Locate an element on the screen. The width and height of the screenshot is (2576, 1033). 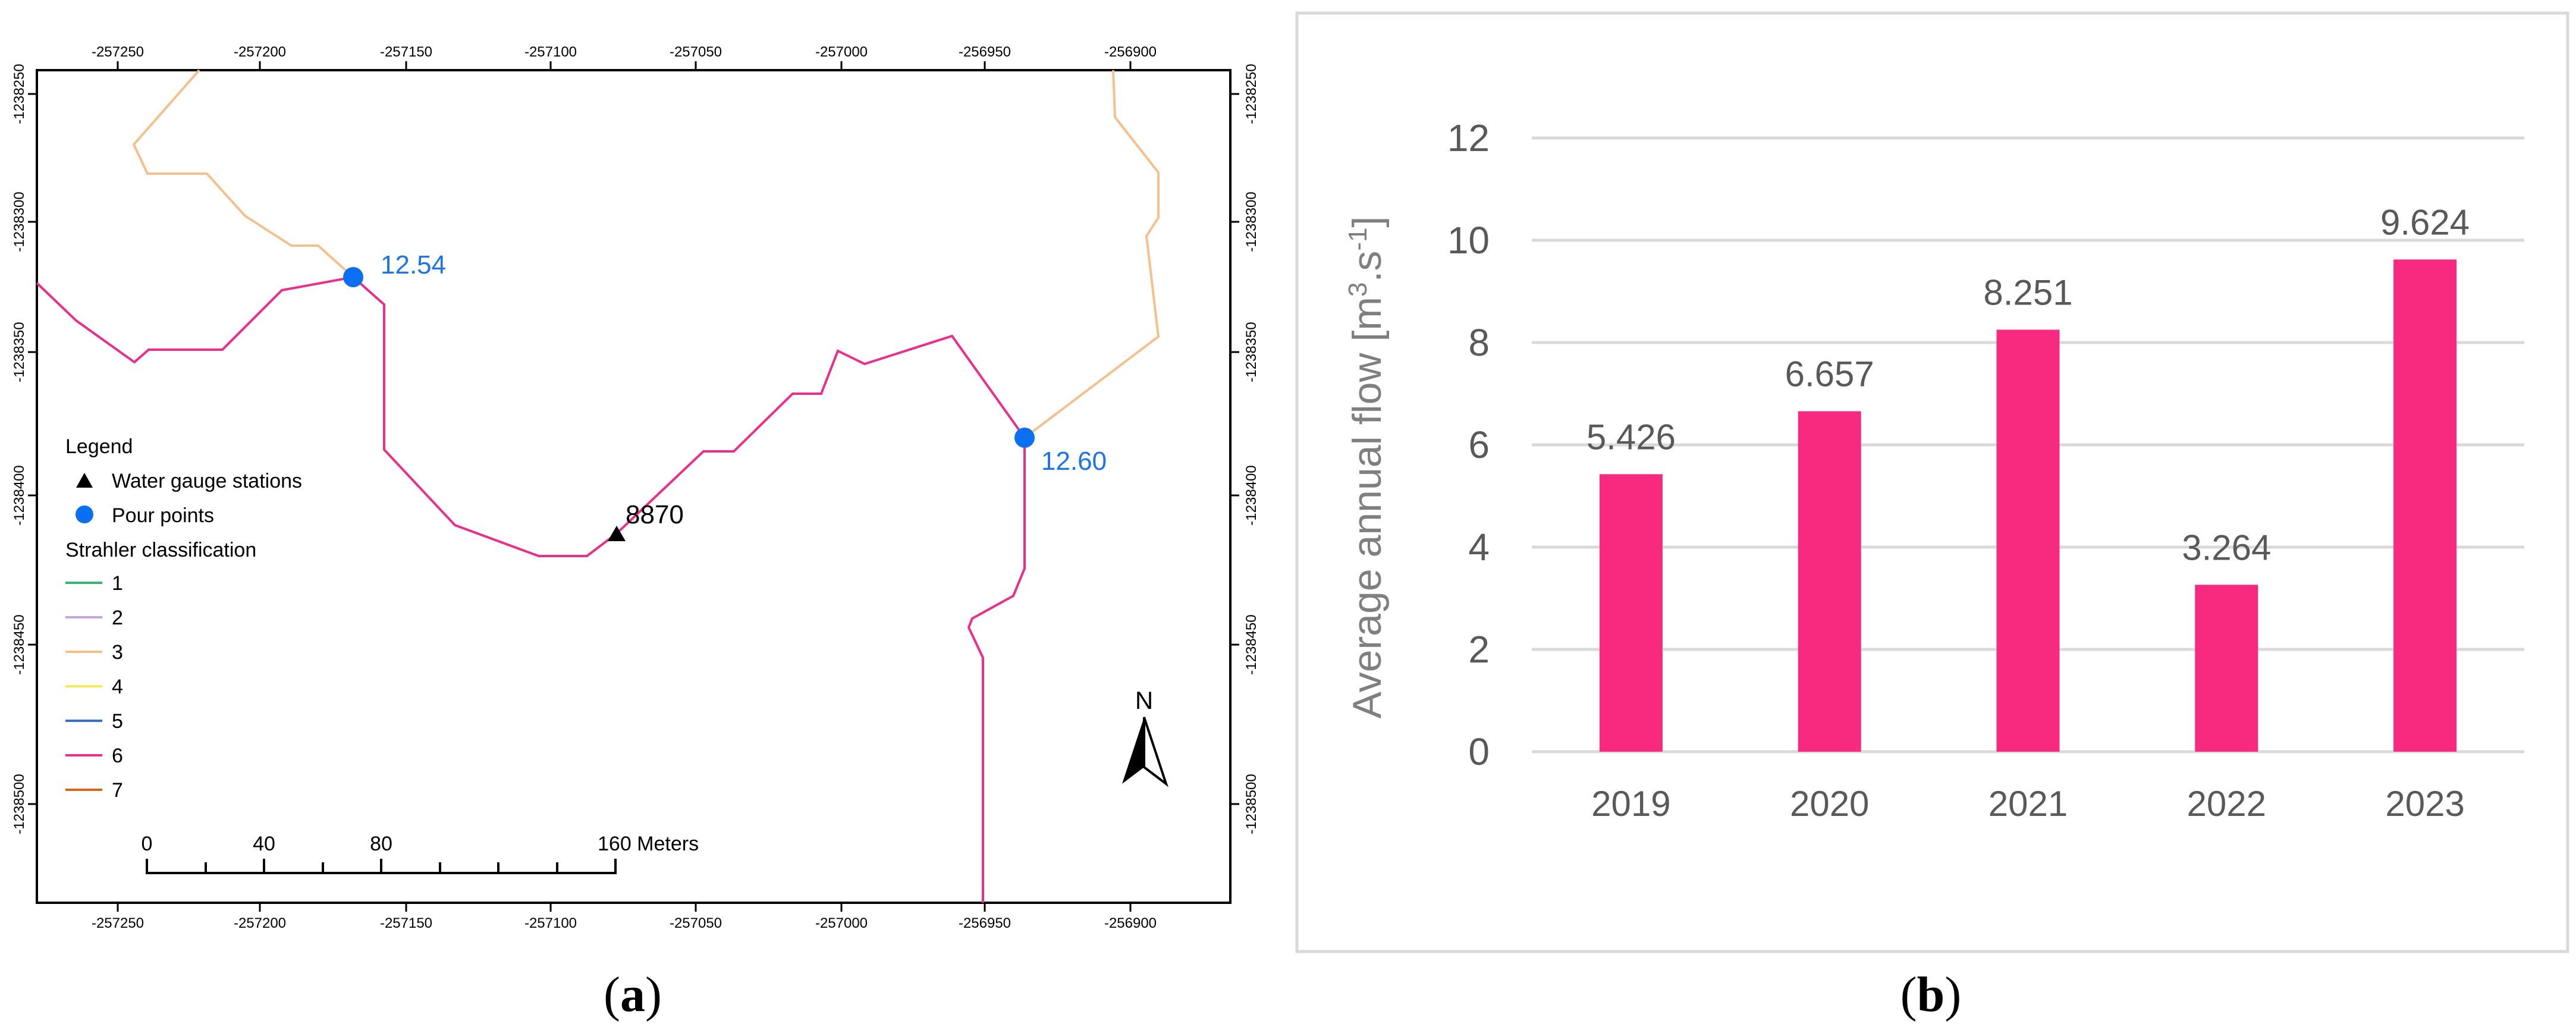
map-tick-label-top: -257000 is located at coordinates (841, 52).